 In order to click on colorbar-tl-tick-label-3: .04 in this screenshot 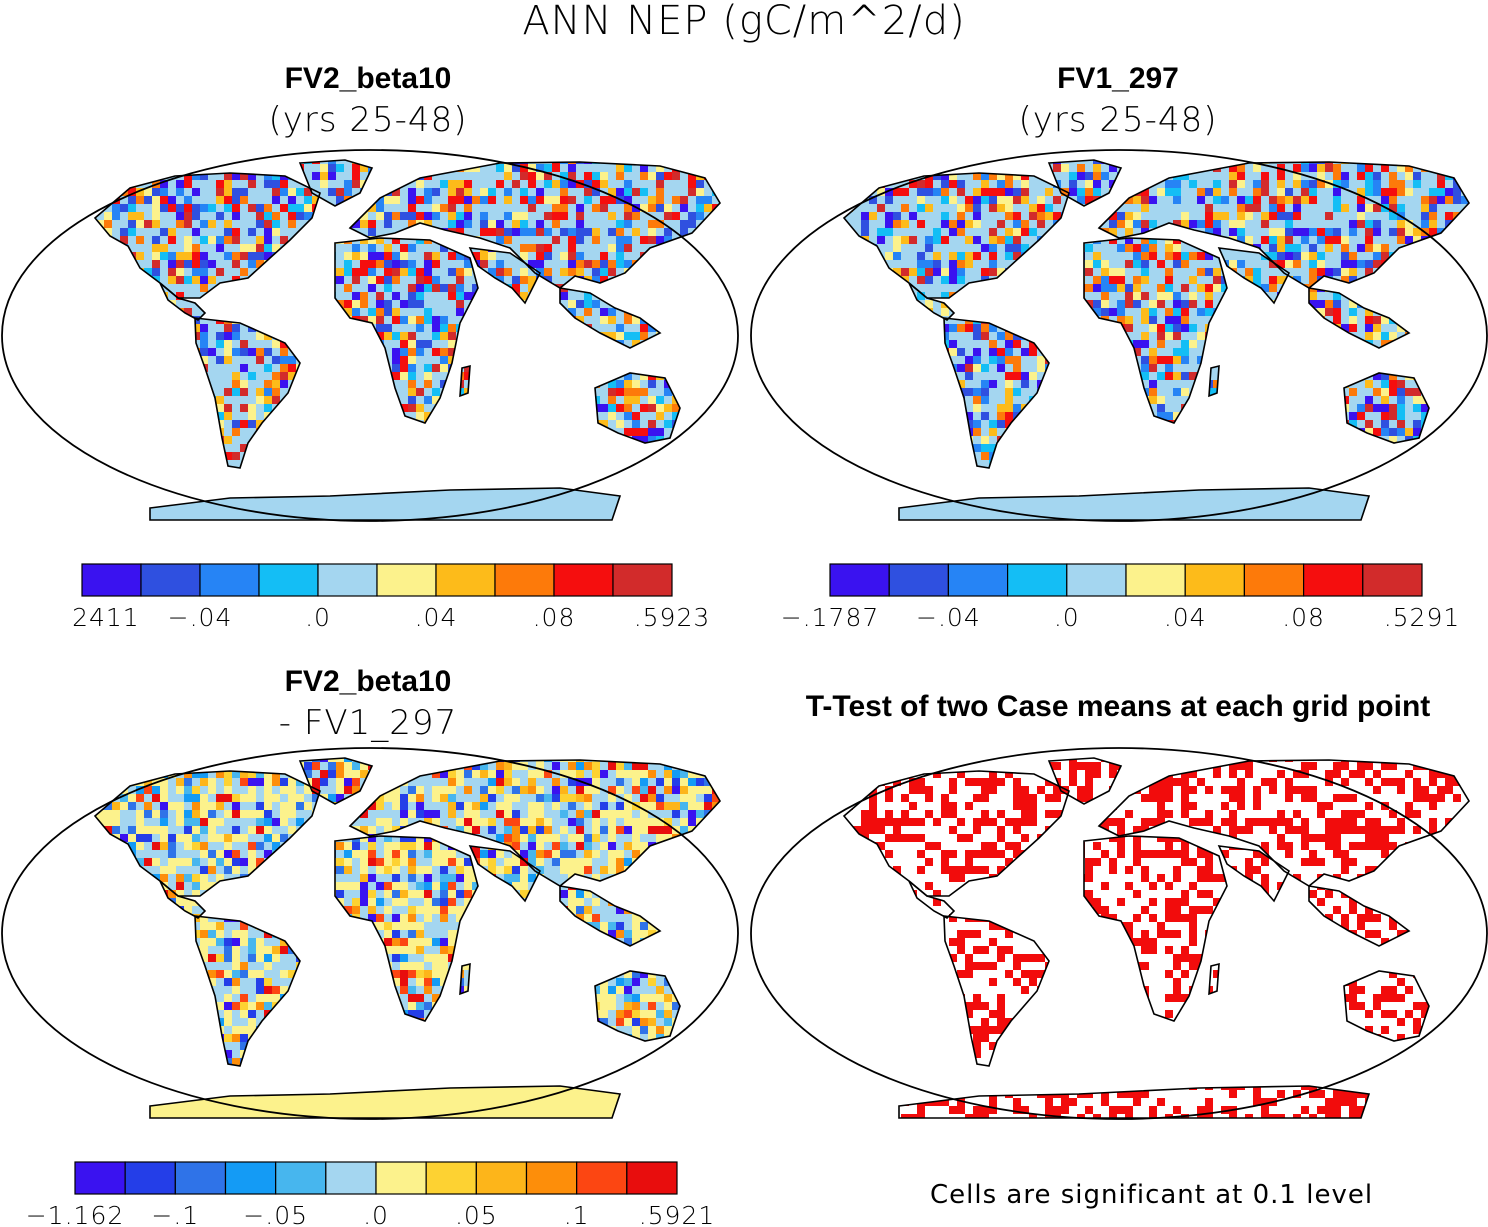, I will do `click(436, 617)`.